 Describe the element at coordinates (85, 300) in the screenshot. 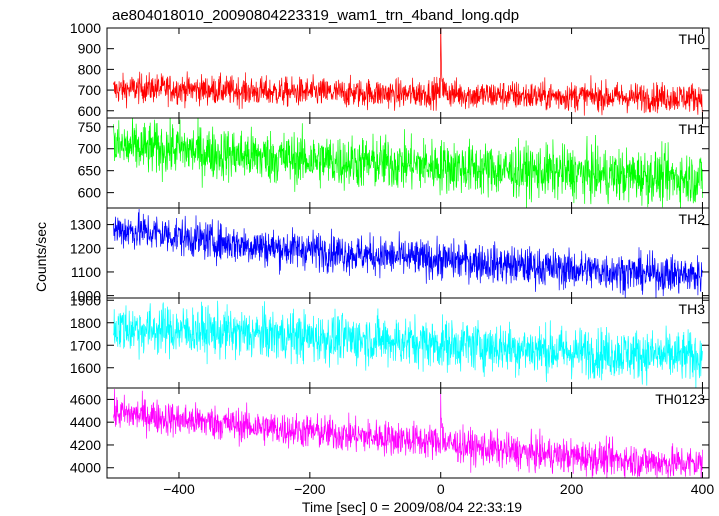

I see `y-tick-label: 1900` at that location.